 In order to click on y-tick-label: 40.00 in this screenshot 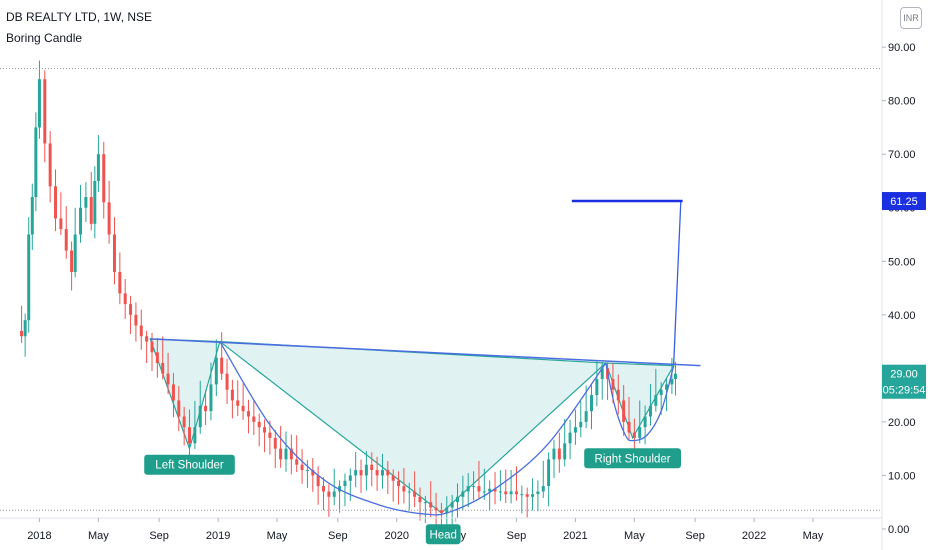, I will do `click(902, 316)`.